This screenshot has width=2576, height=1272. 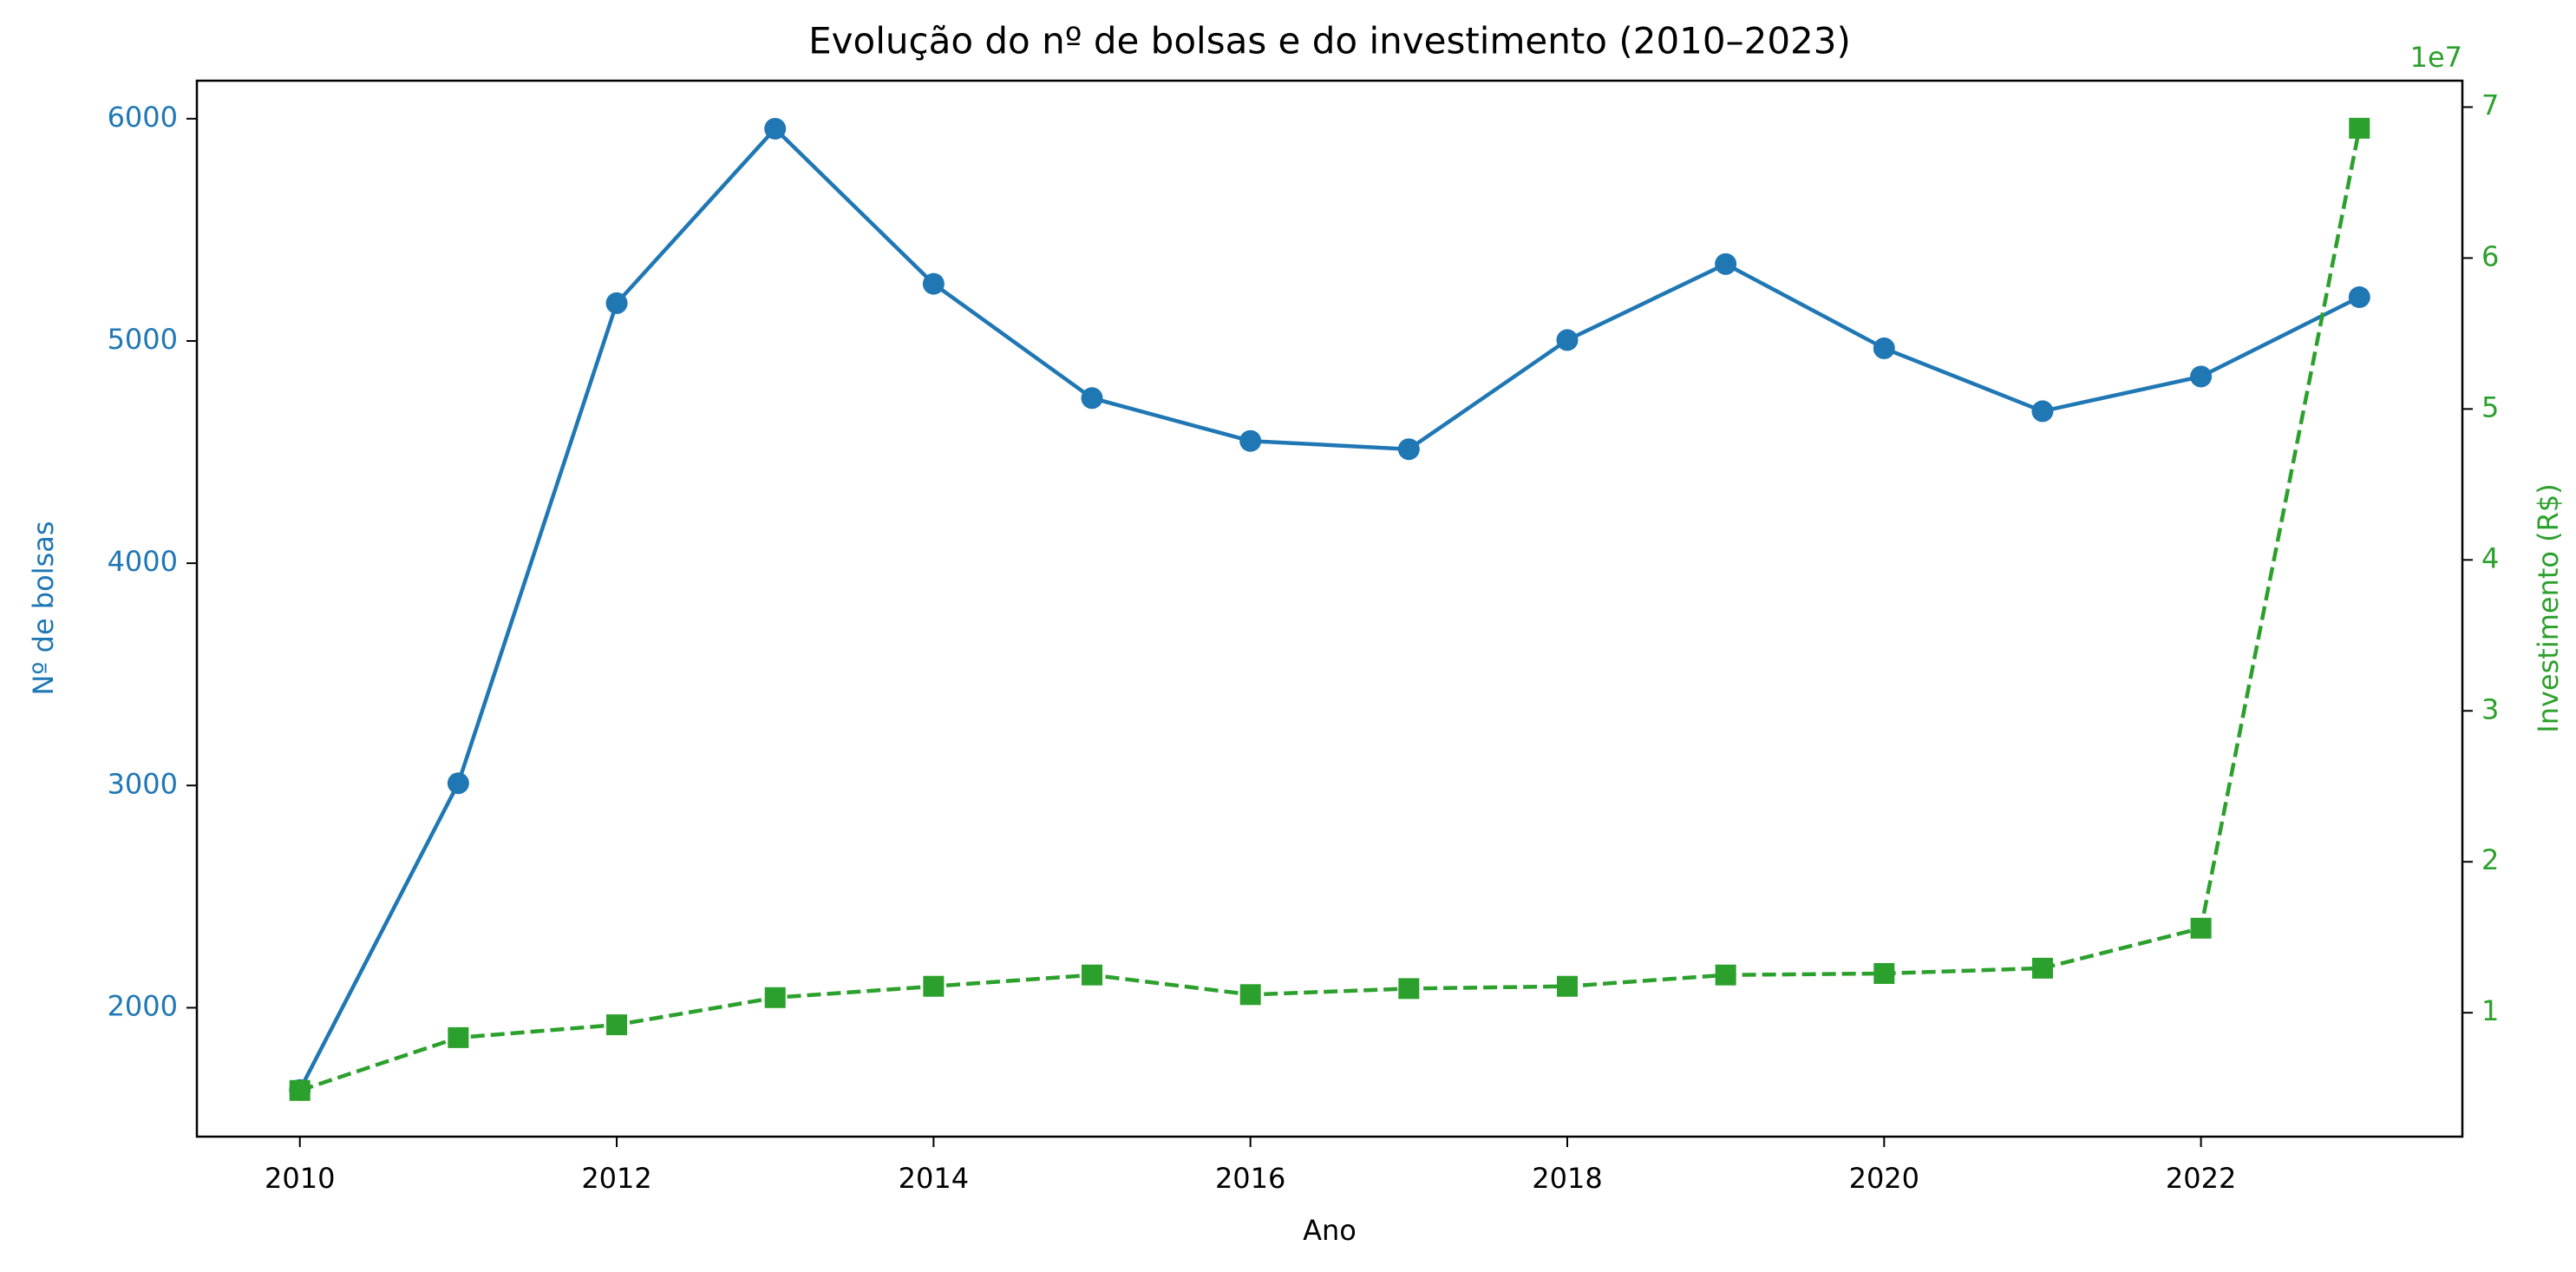 I want to click on x-tick-label: 2016, so click(x=1250, y=1178).